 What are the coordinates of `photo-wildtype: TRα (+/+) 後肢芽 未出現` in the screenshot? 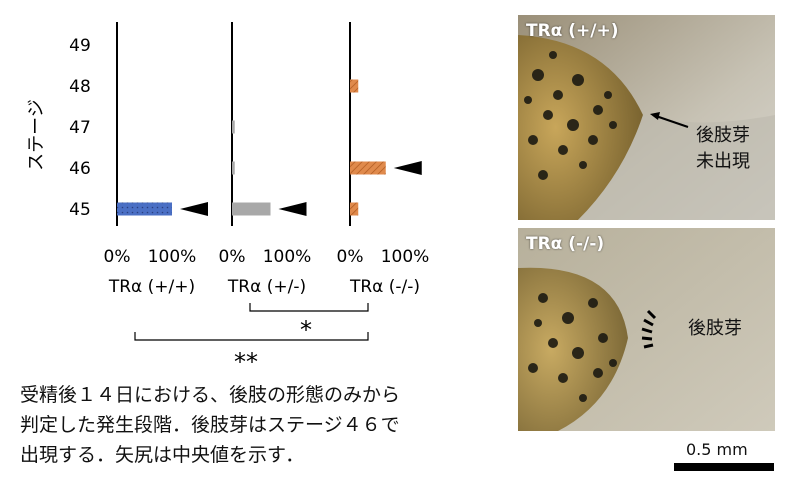 It's located at (646, 117).